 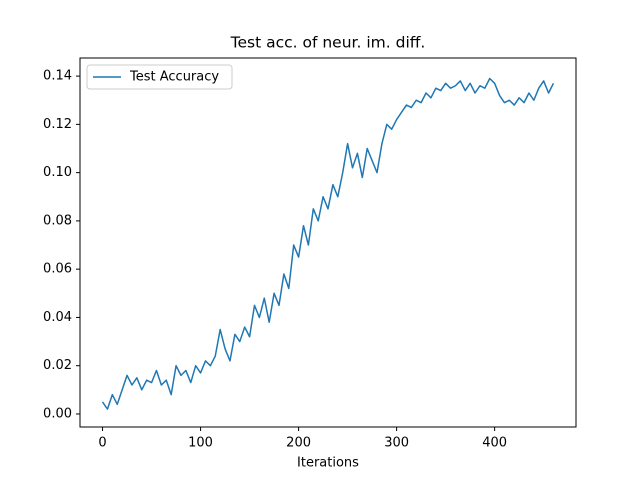 I want to click on x-tick-label: 400, so click(x=494, y=443).